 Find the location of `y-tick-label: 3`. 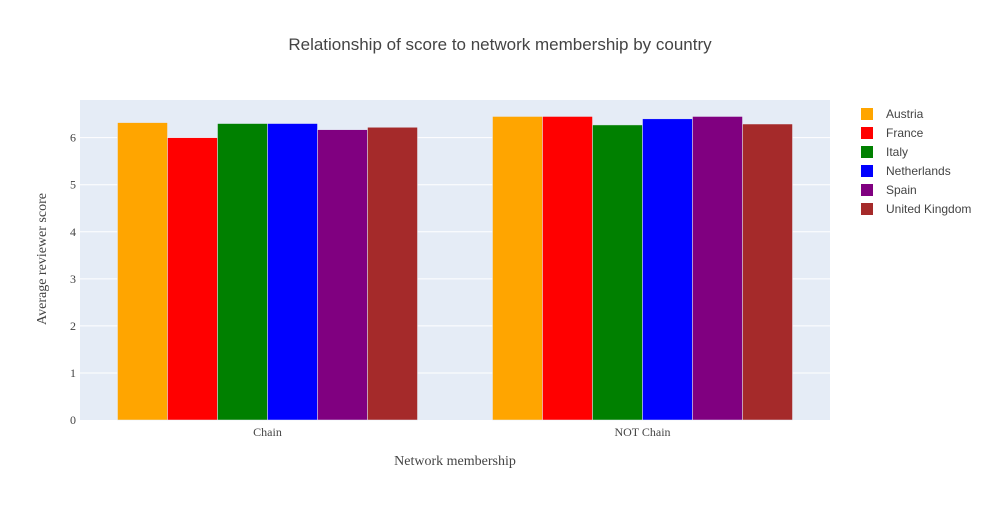

y-tick-label: 3 is located at coordinates (73, 279).